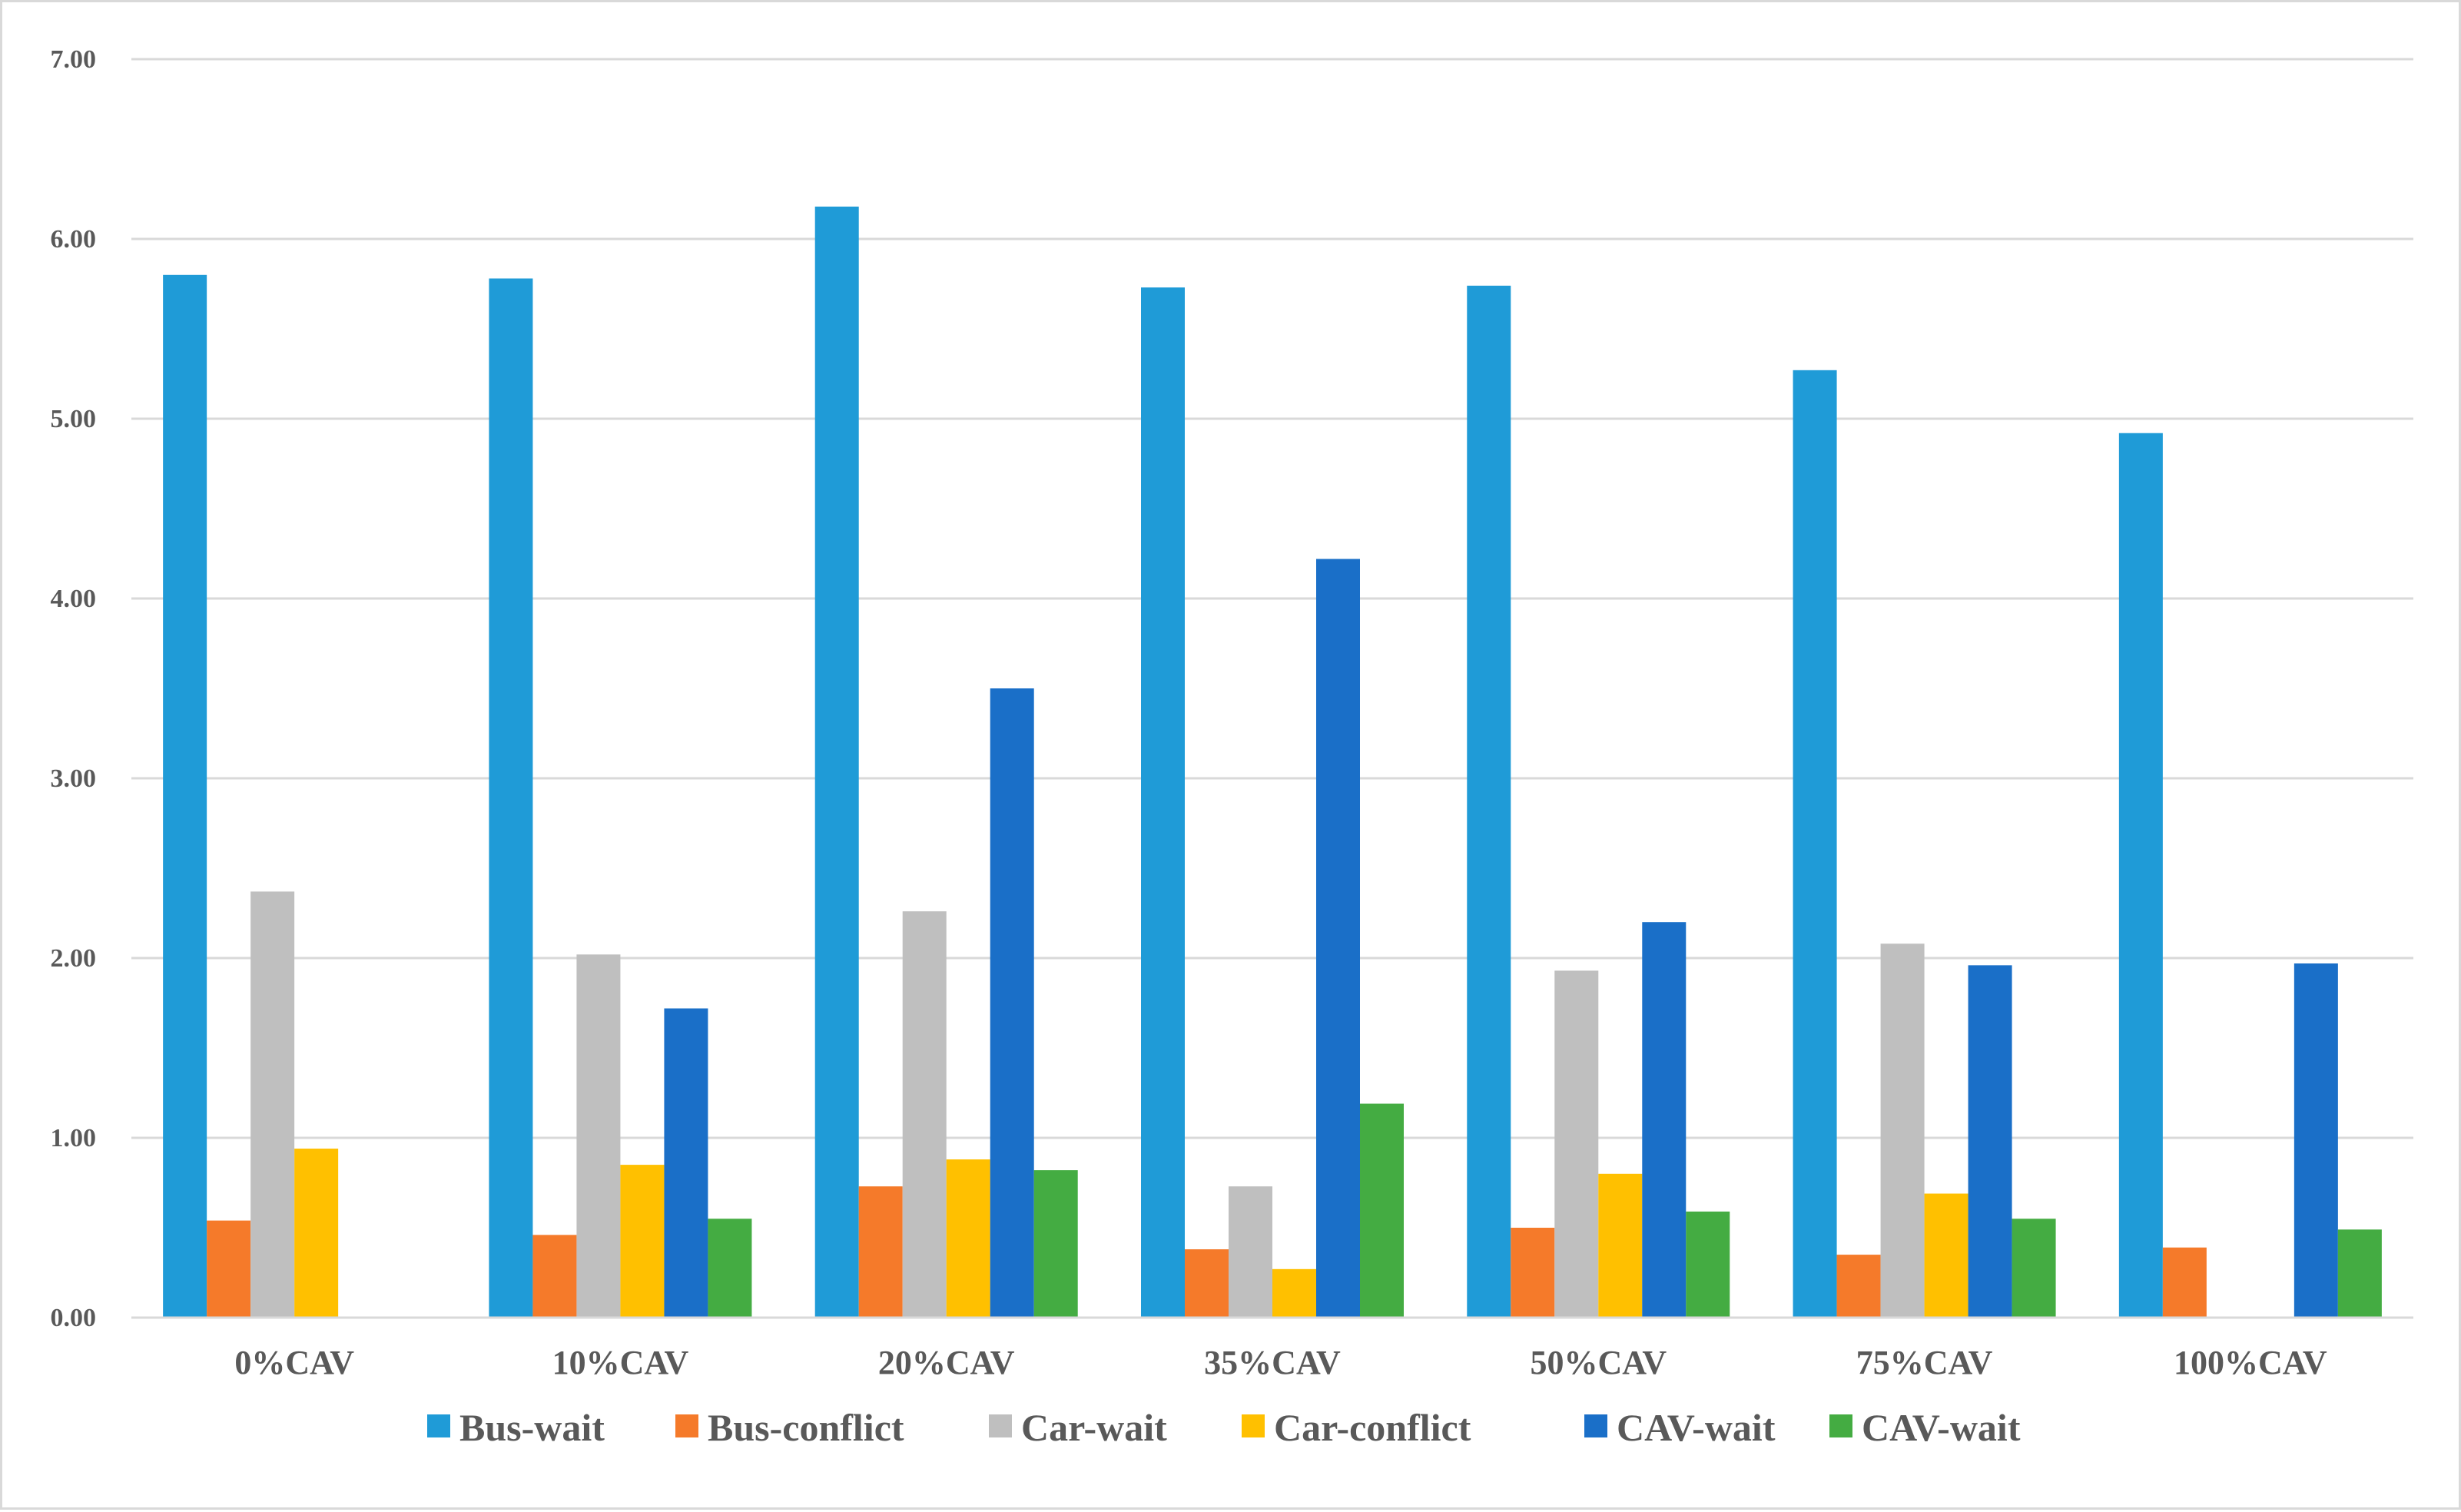 The height and width of the screenshot is (1512, 2461). Describe the element at coordinates (74, 419) in the screenshot. I see `y-tick-label: 5.00` at that location.